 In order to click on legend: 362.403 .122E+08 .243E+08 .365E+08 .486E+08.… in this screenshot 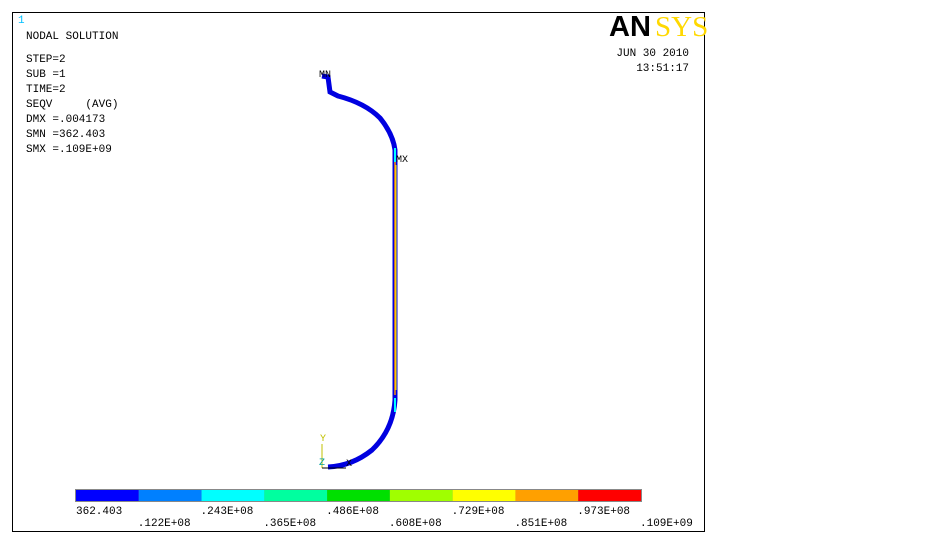, I will do `click(384, 509)`.